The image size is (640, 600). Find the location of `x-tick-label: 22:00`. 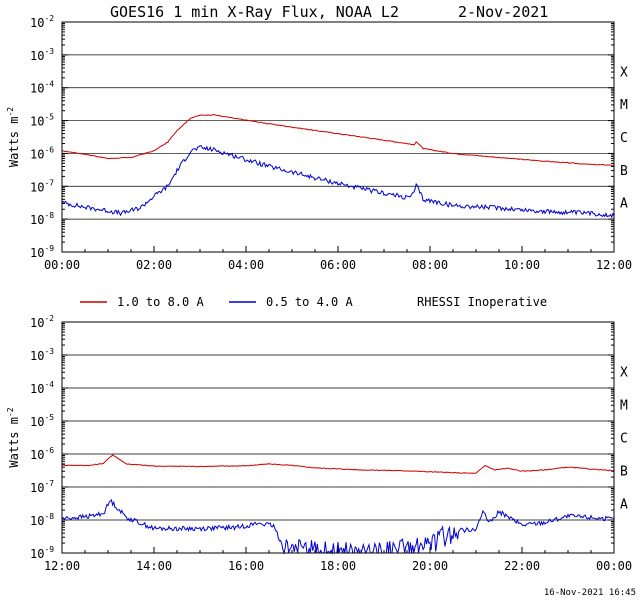

x-tick-label: 22:00 is located at coordinates (522, 566).